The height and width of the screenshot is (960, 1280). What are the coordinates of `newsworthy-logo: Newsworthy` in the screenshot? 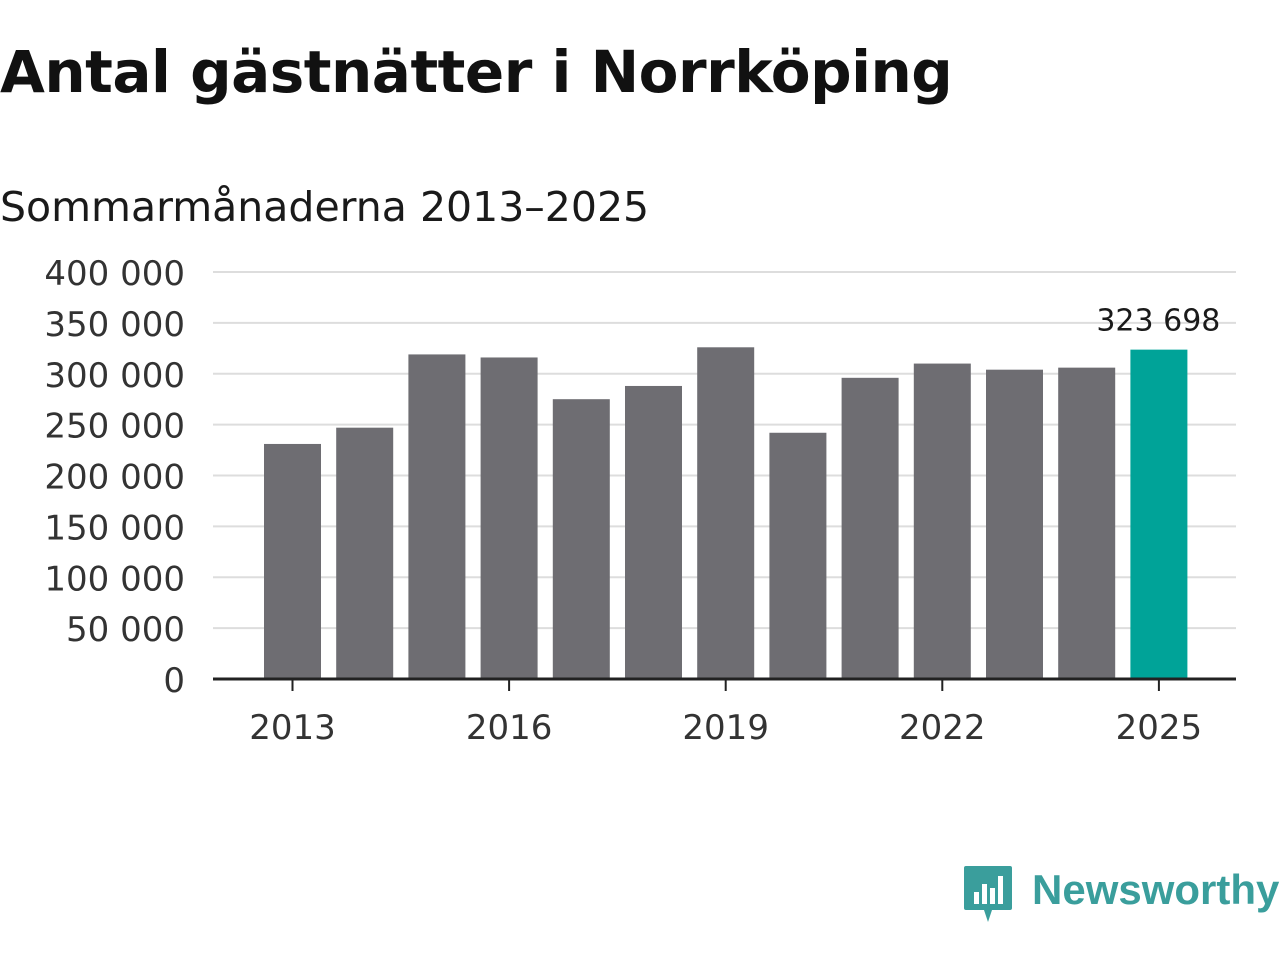 It's located at (1121, 897).